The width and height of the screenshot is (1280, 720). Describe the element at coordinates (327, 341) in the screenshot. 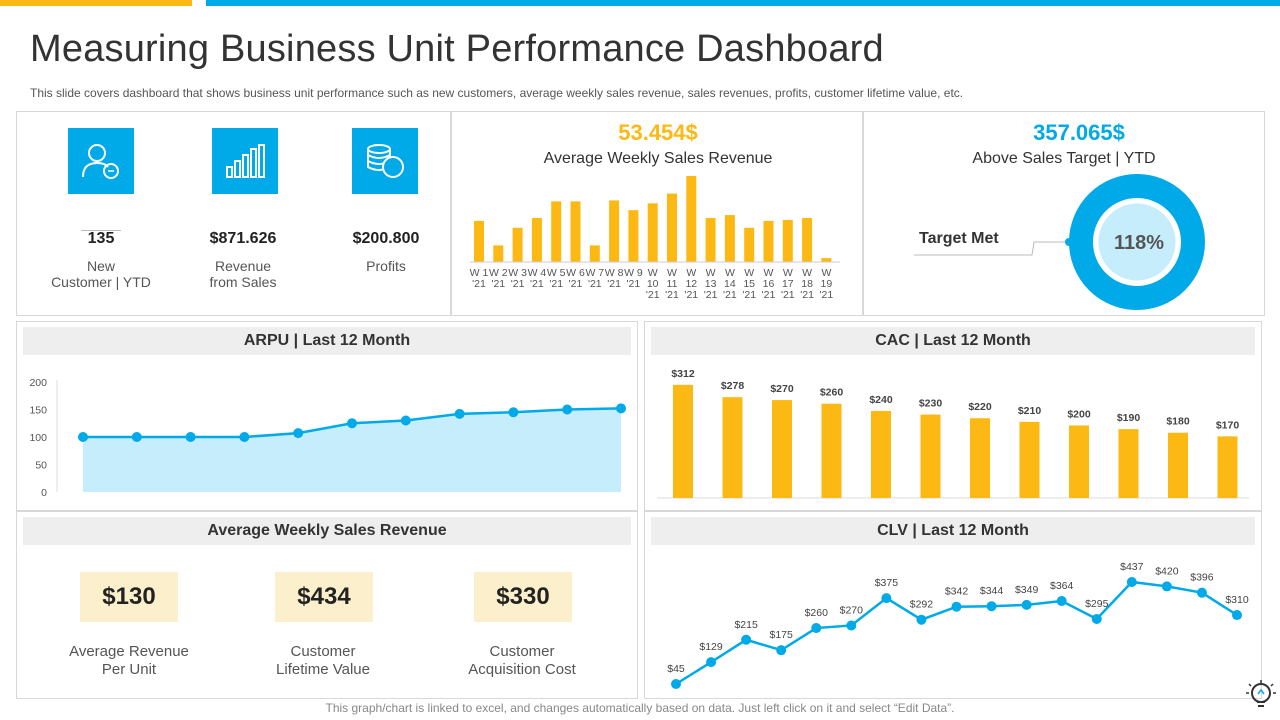

I see `arpu-title: ARPU | Last 12 Month` at that location.